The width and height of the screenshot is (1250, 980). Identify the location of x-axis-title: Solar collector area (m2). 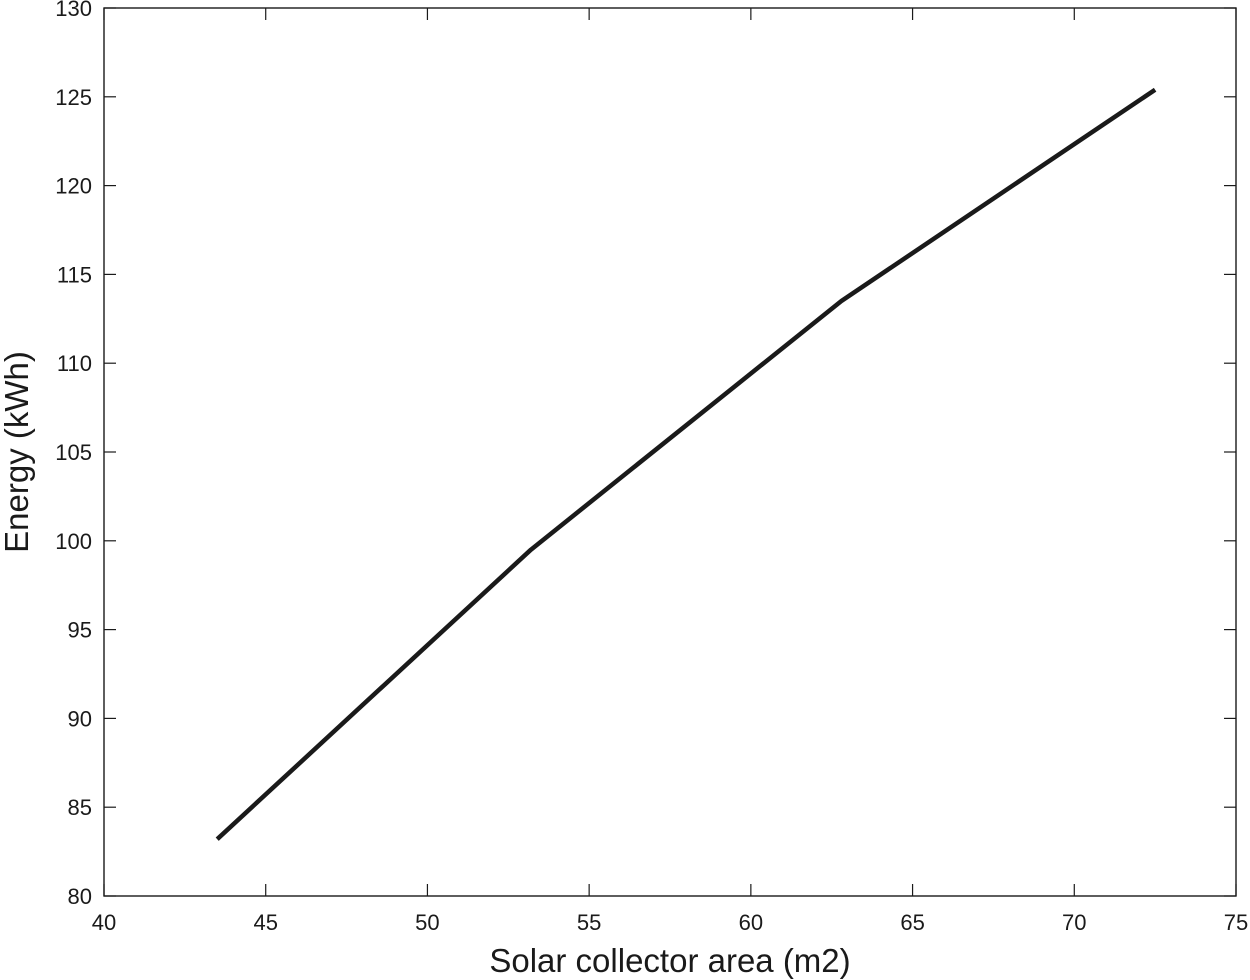
(669, 960).